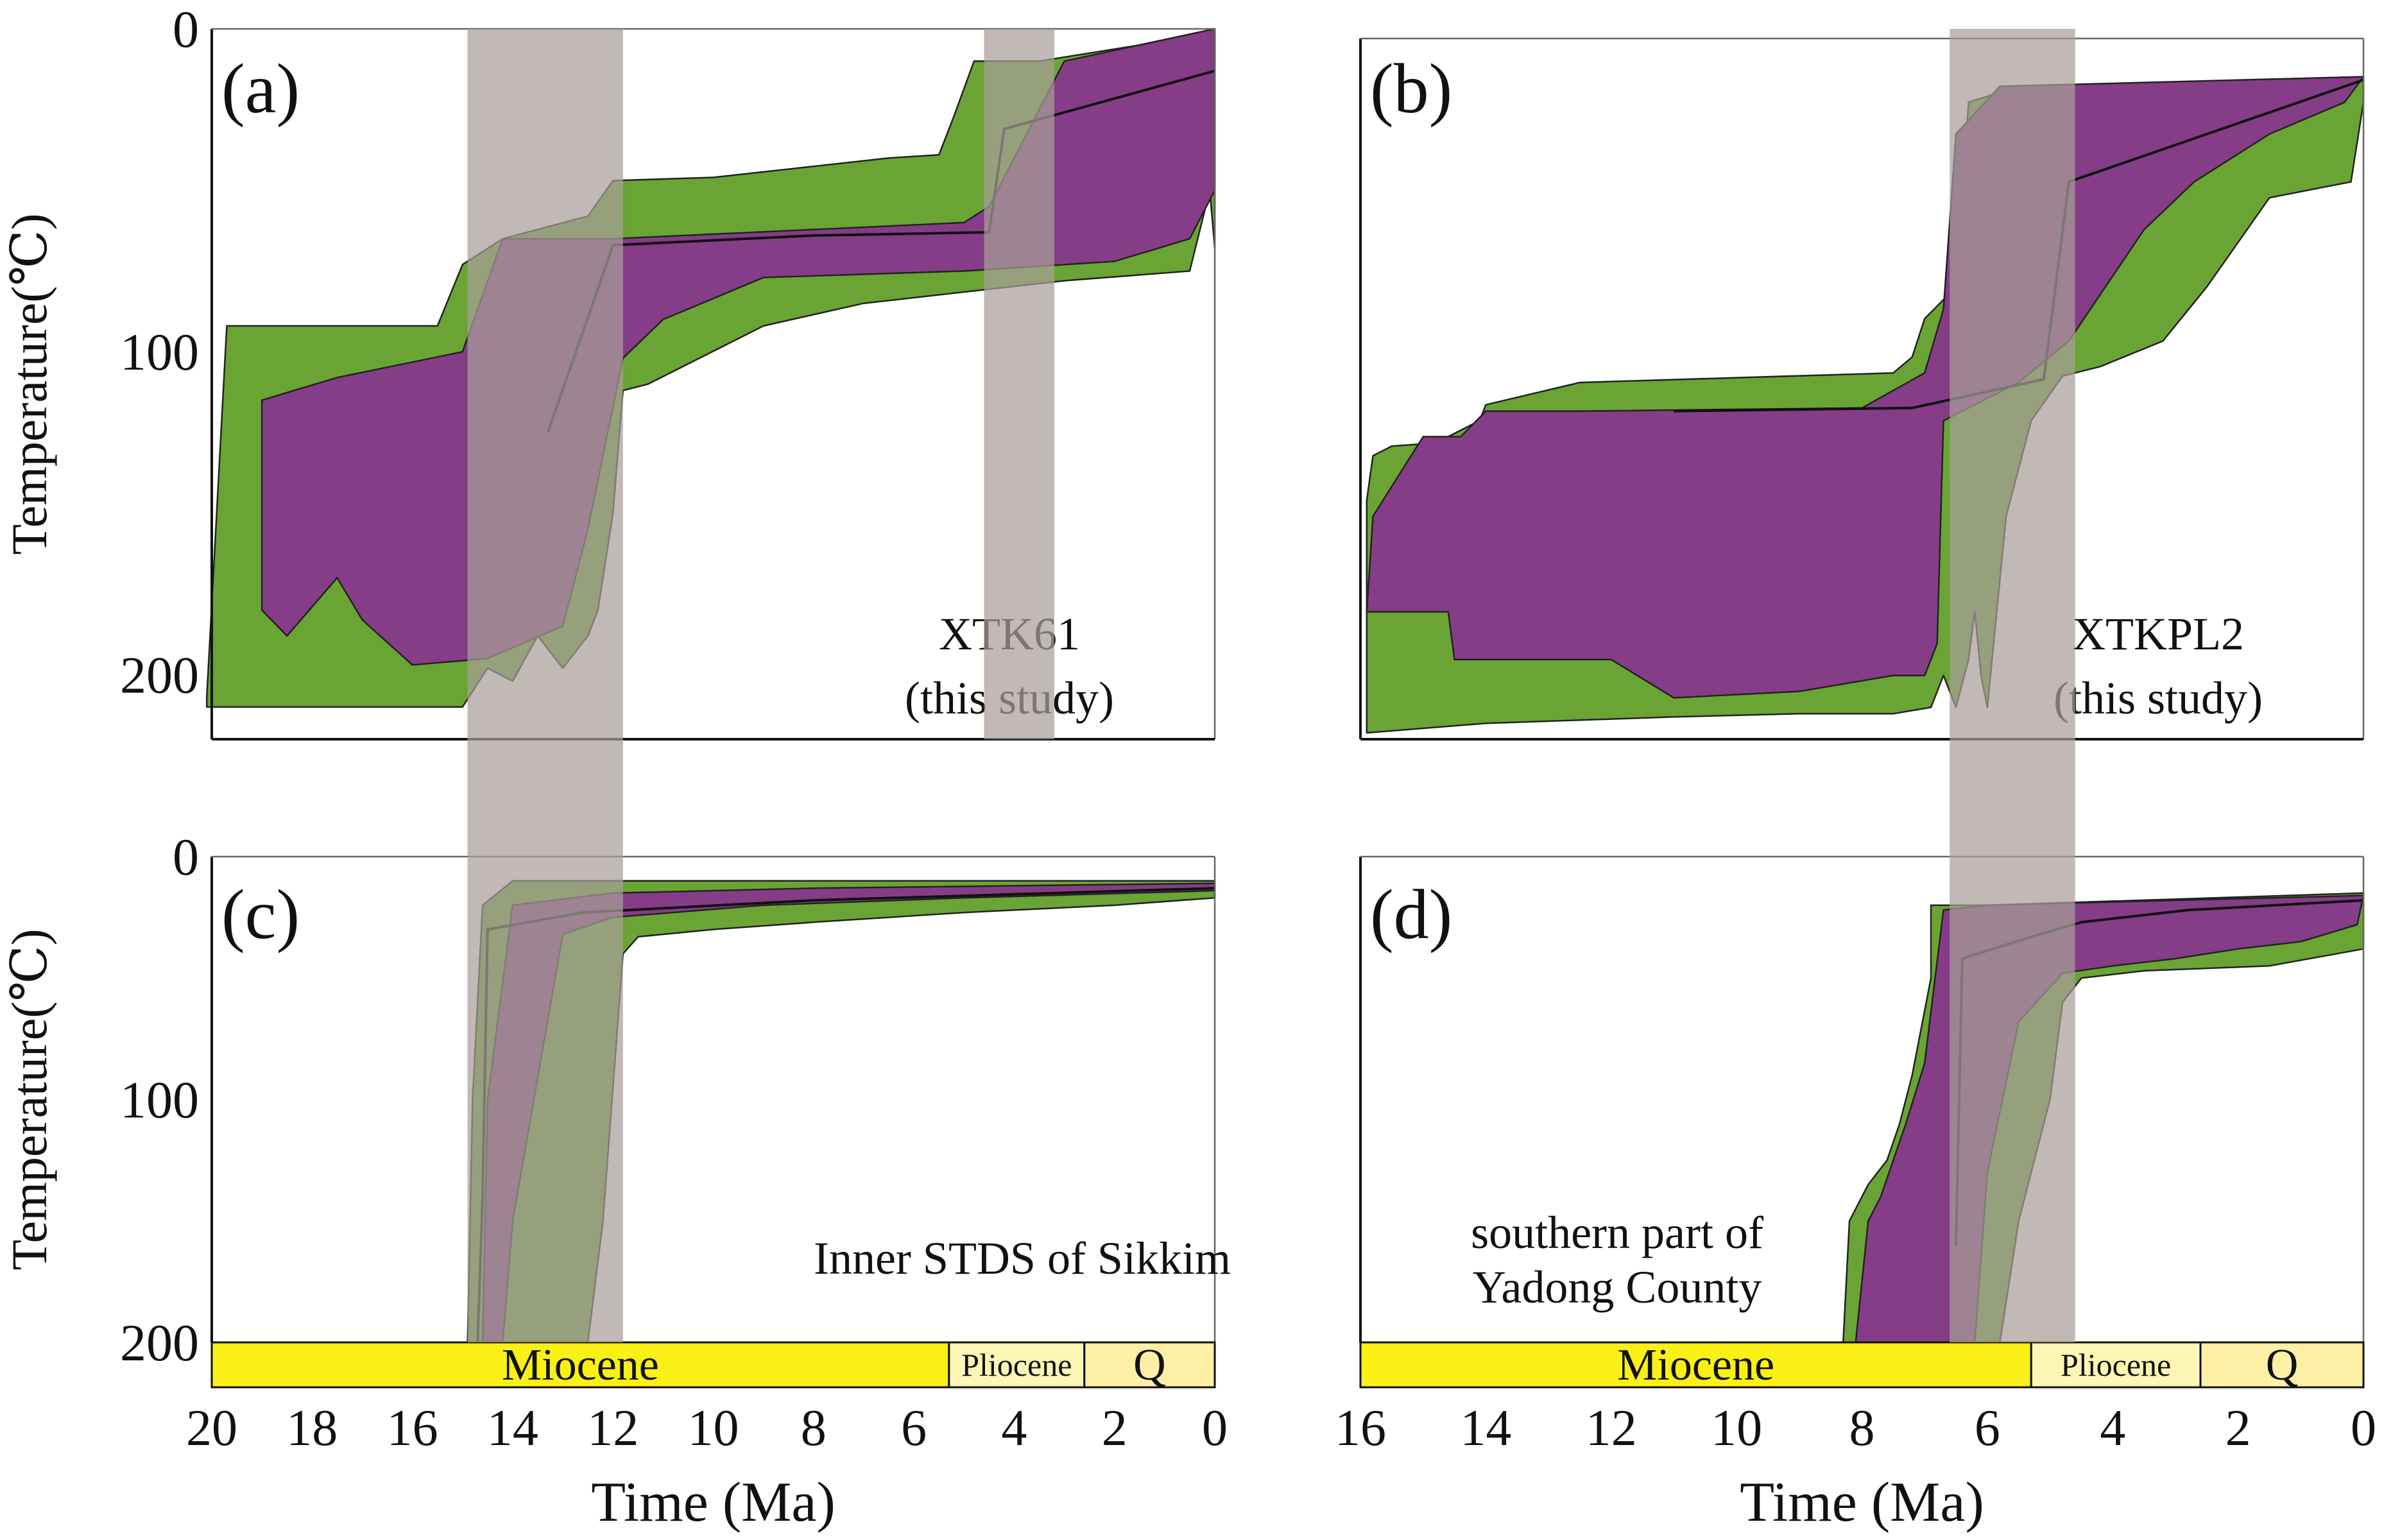  I want to click on sample-source: (this study), so click(2158, 698).